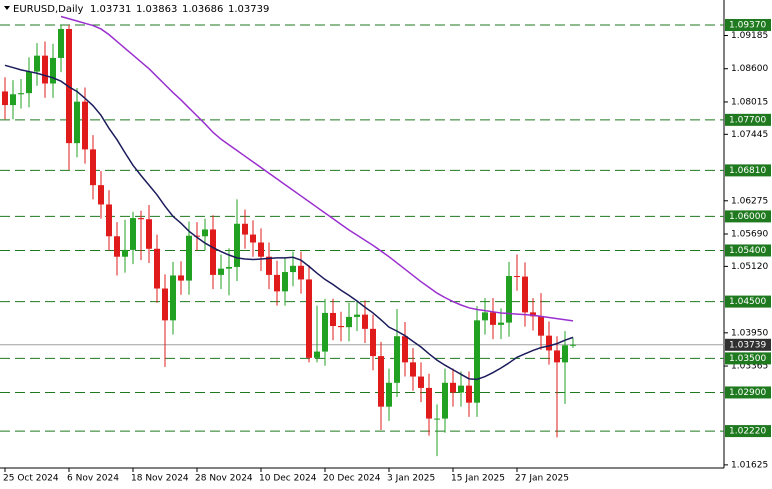 The width and height of the screenshot is (772, 489). I want to click on level-label: 1.03500, so click(747, 359).